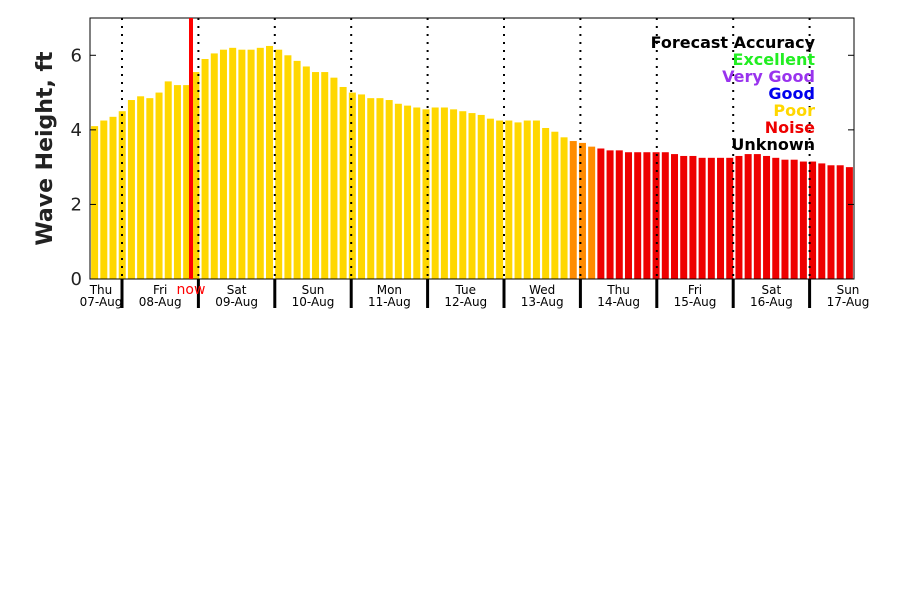 The width and height of the screenshot is (900, 600). I want to click on day-date-label: 09-Aug, so click(236, 302).